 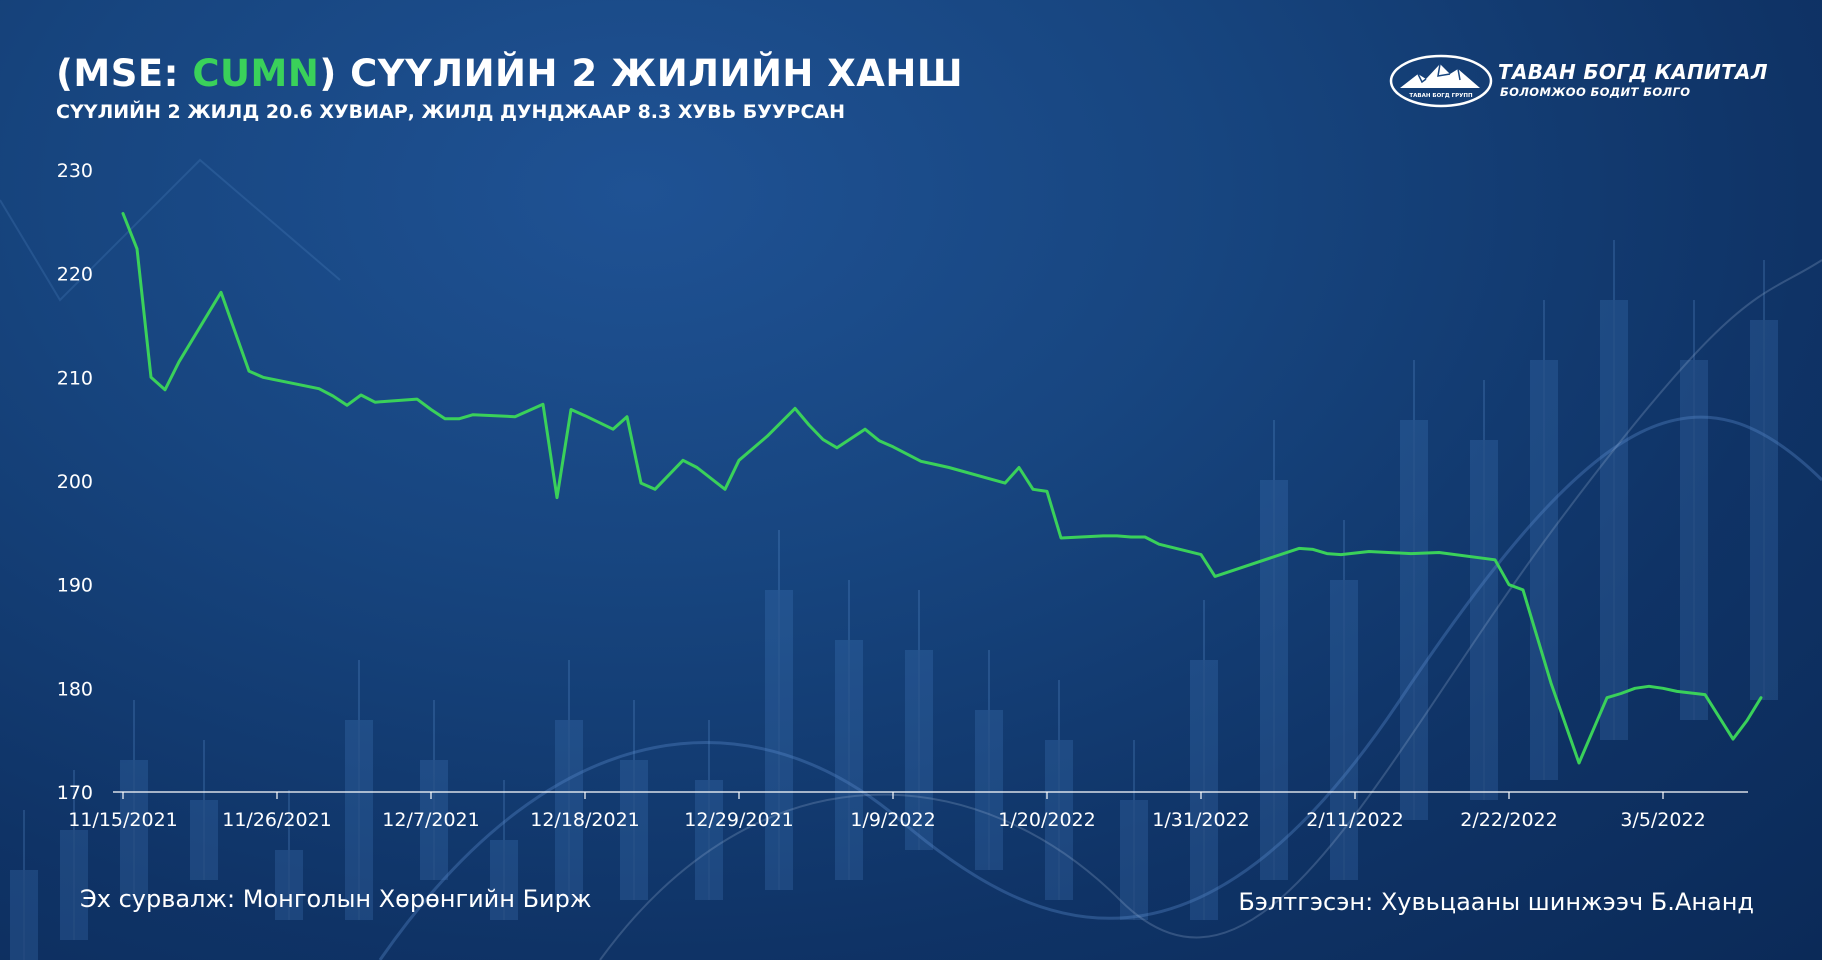 What do you see at coordinates (1595, 92) in the screenshot?
I see `logo-tagline: БОЛОМЖОО БОДИТ БОЛГО` at bounding box center [1595, 92].